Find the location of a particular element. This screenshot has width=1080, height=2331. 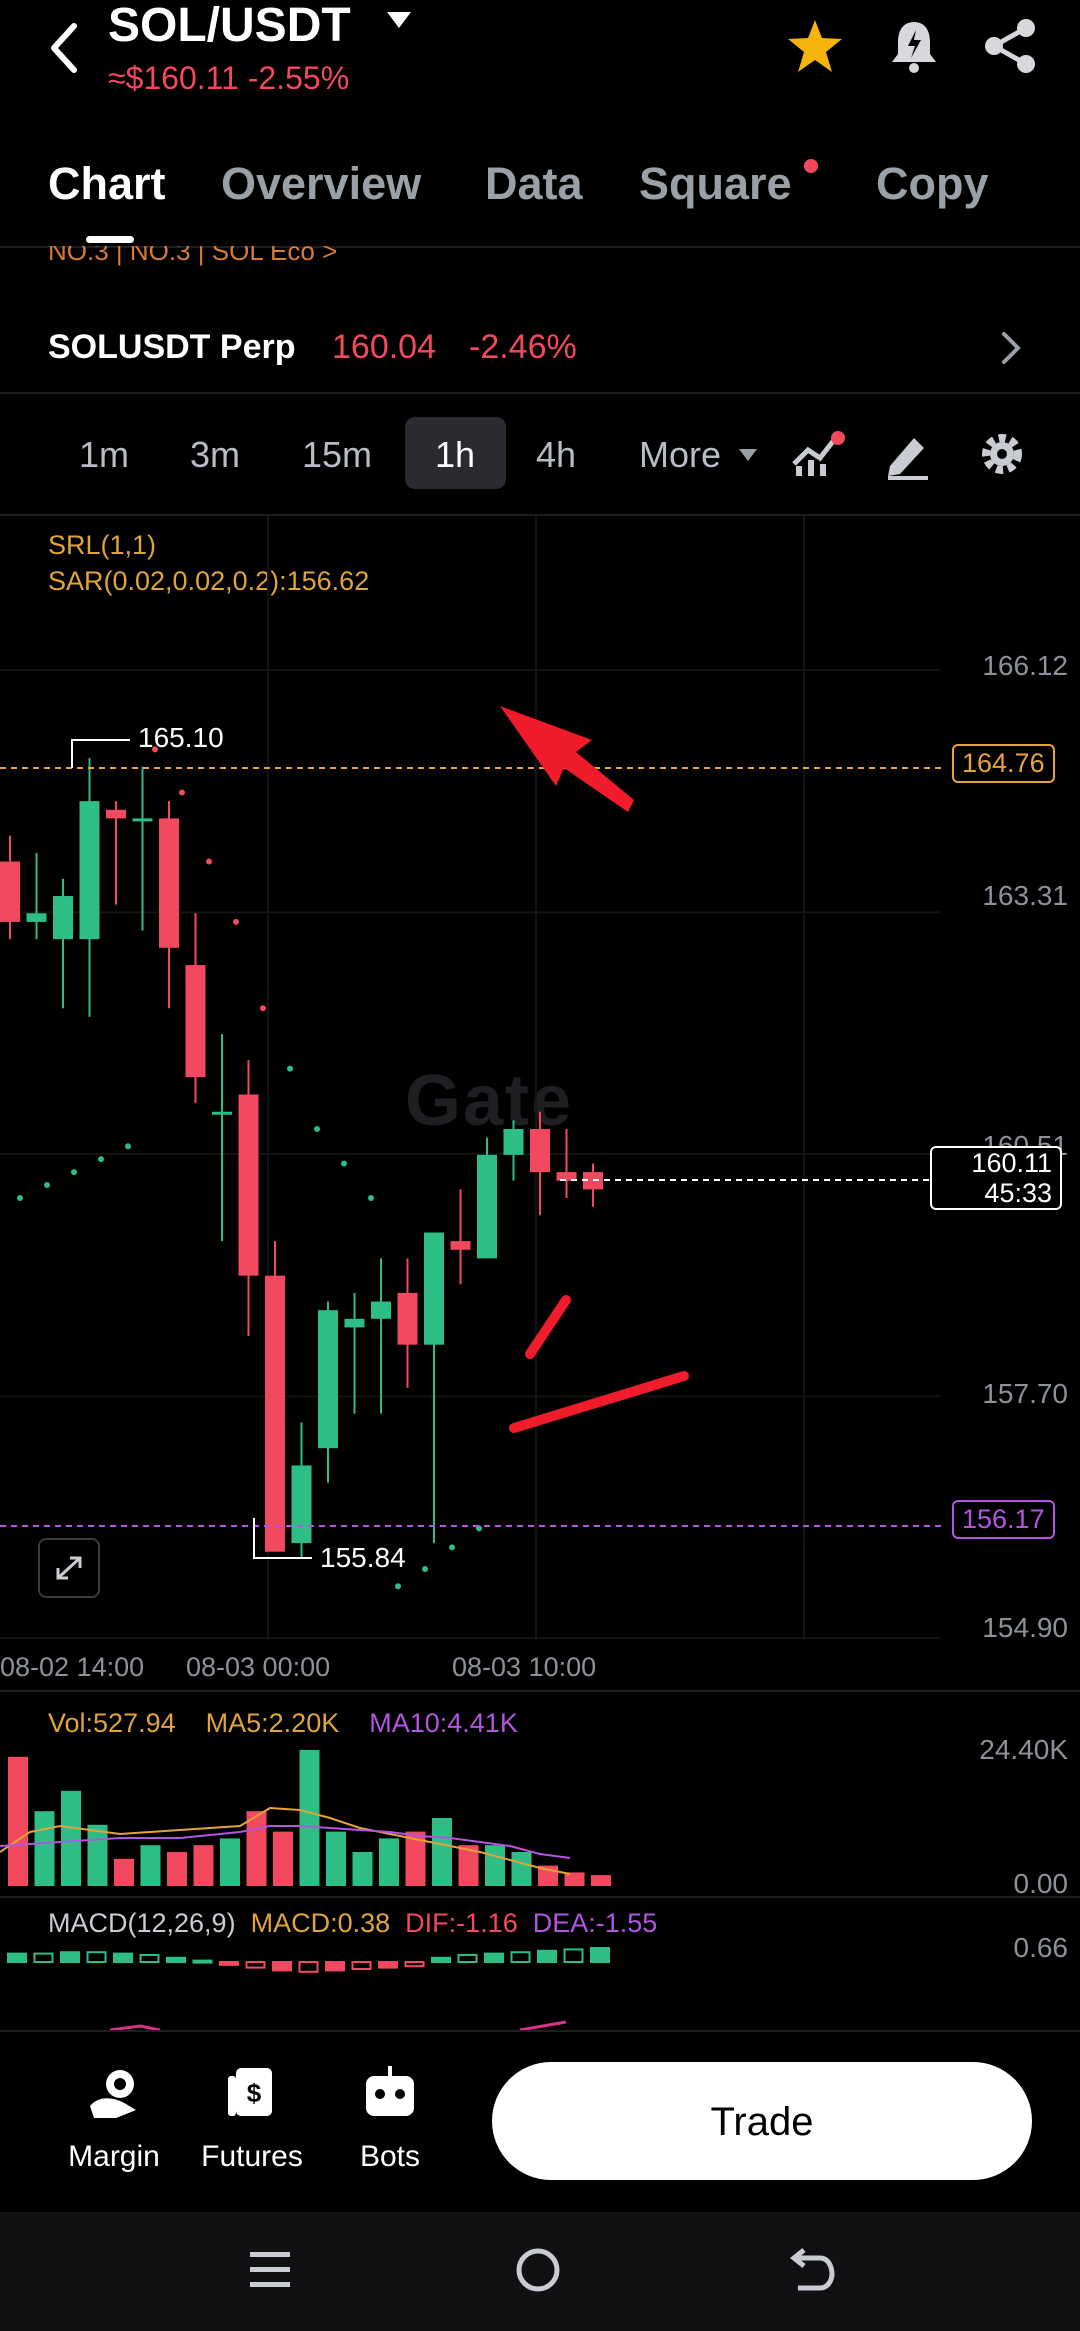

macd-value: MACD:0.38 is located at coordinates (320, 1923).